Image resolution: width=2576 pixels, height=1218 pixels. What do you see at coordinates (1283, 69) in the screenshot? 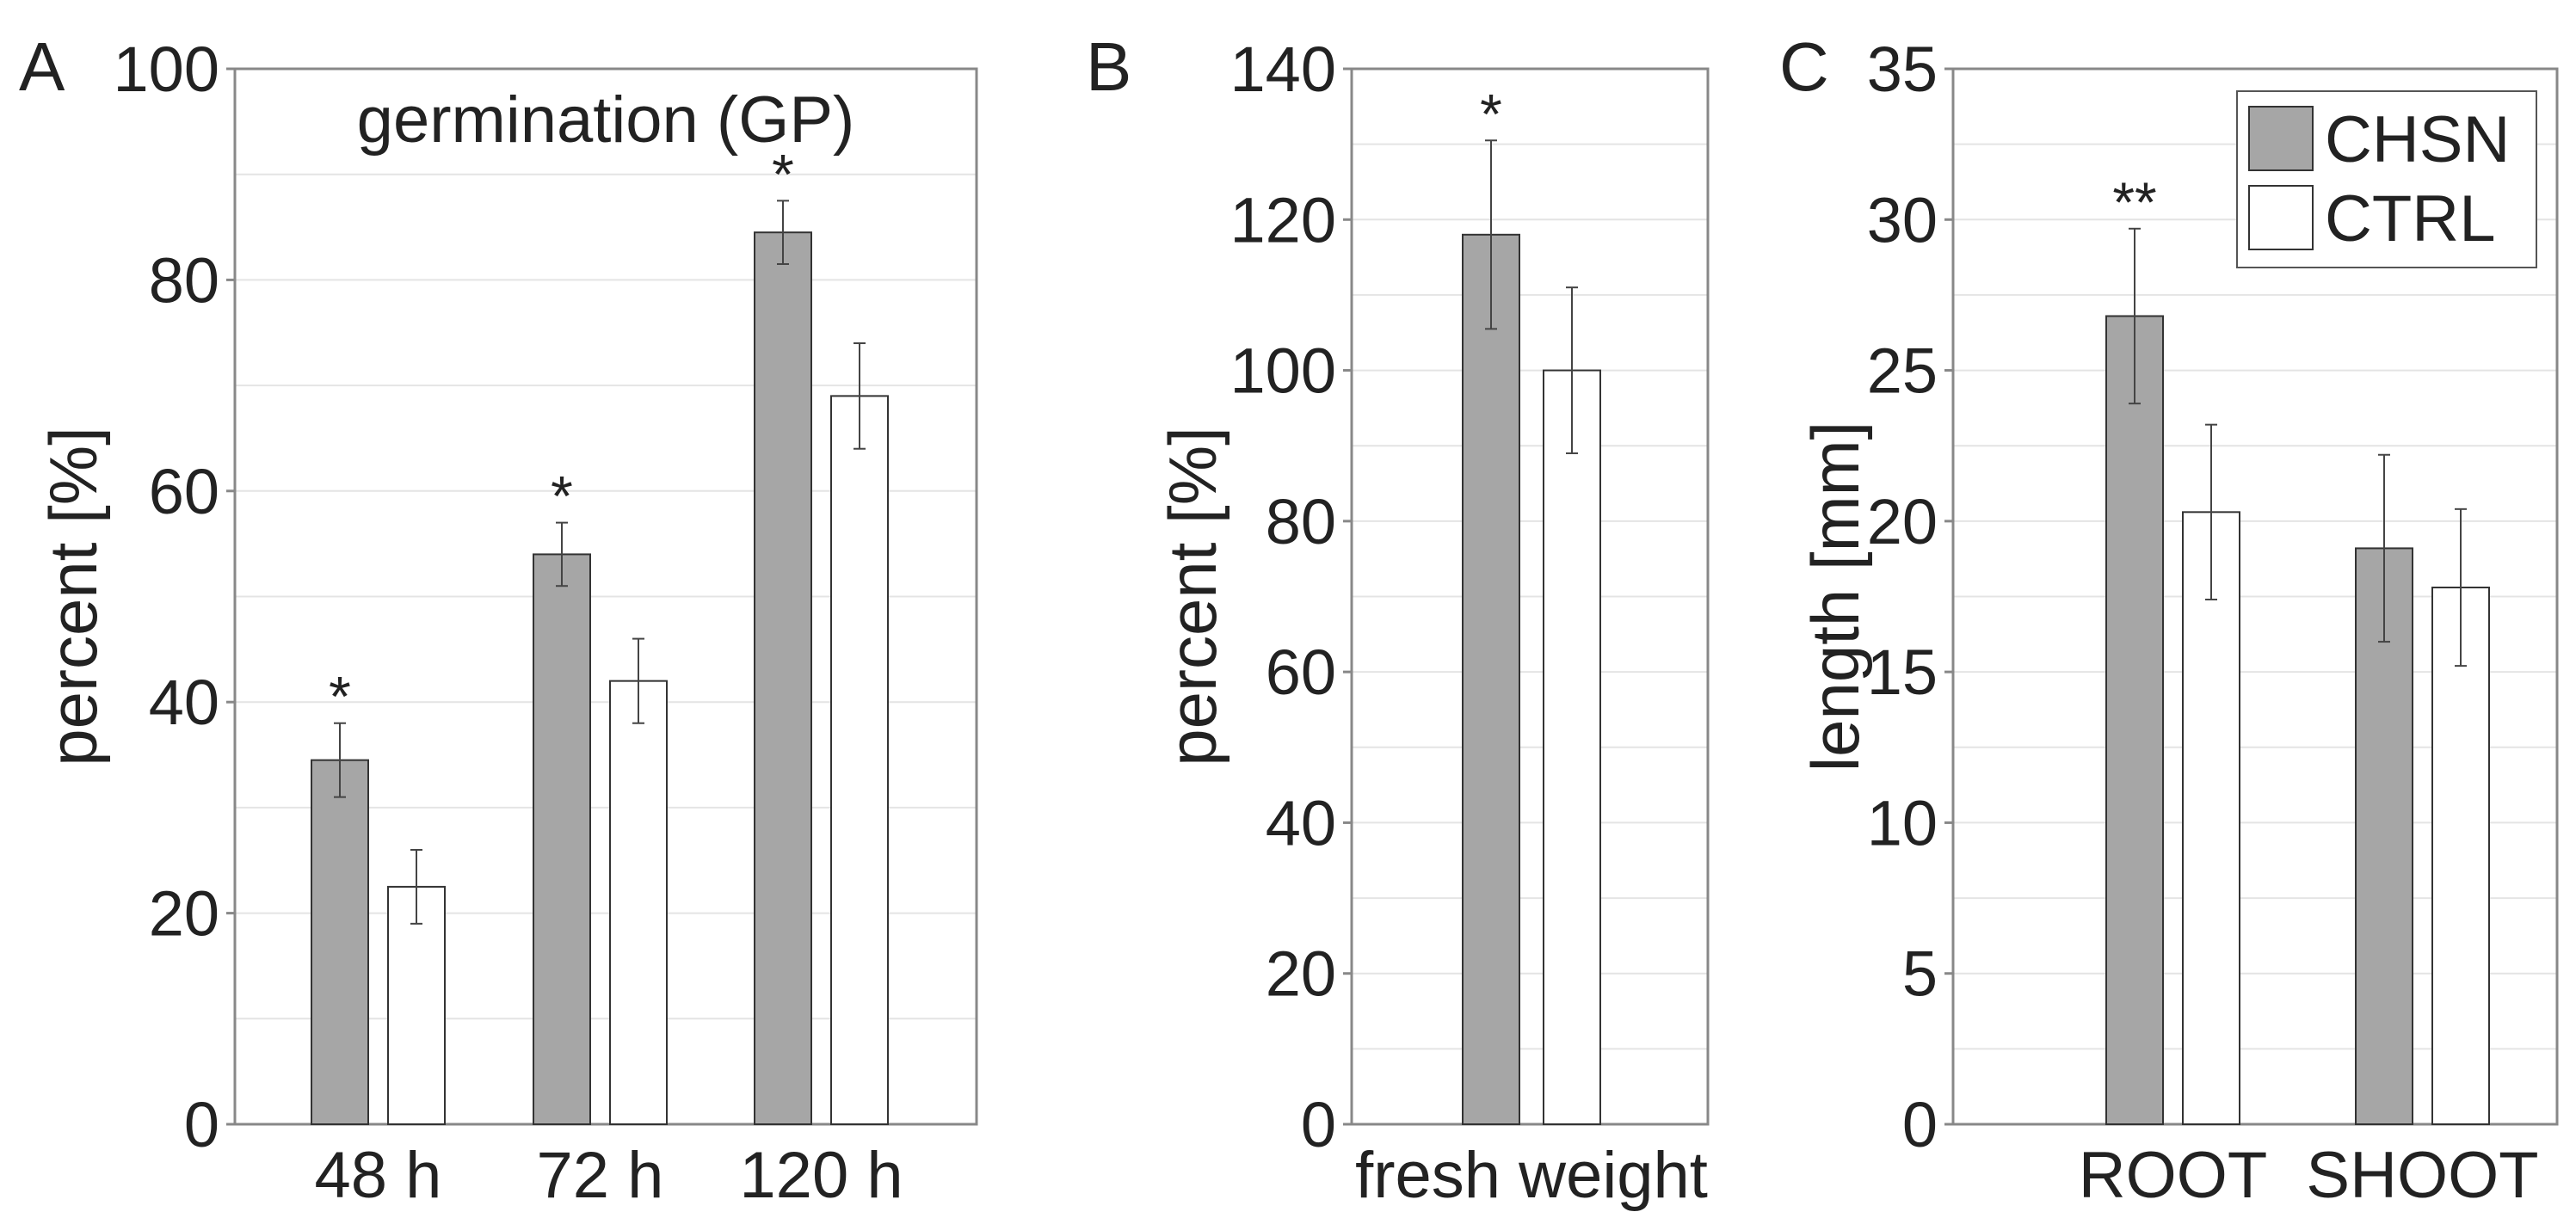
I see `y-tick-label: 140` at bounding box center [1283, 69].